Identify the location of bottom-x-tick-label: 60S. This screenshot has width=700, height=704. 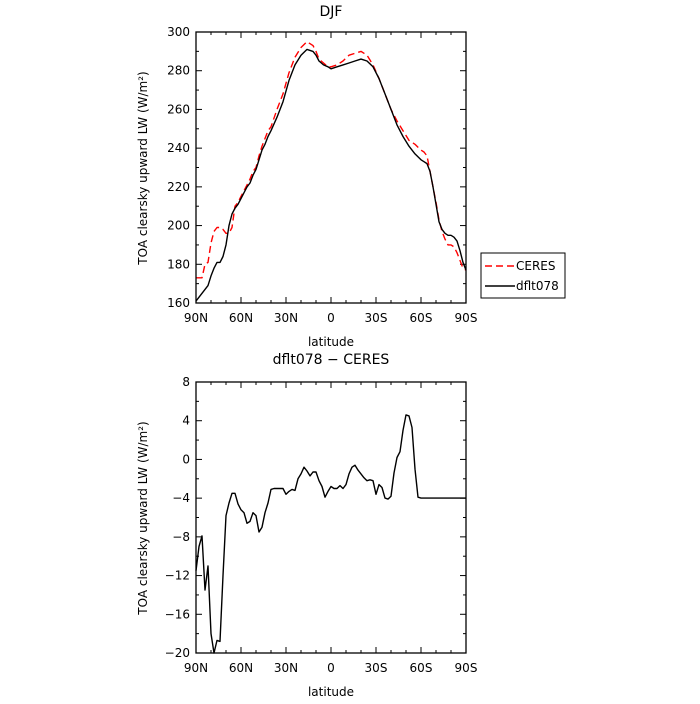
(421, 668).